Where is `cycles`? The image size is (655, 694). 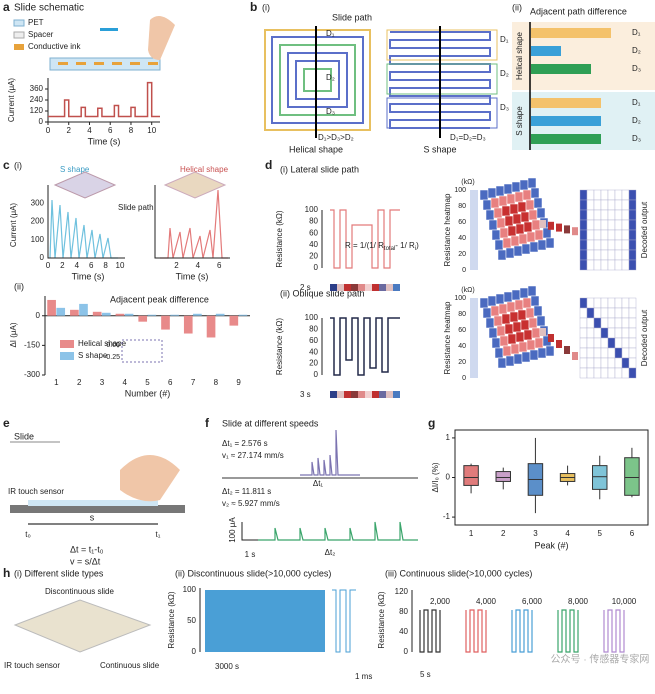 cycles is located at coordinates (522, 631).